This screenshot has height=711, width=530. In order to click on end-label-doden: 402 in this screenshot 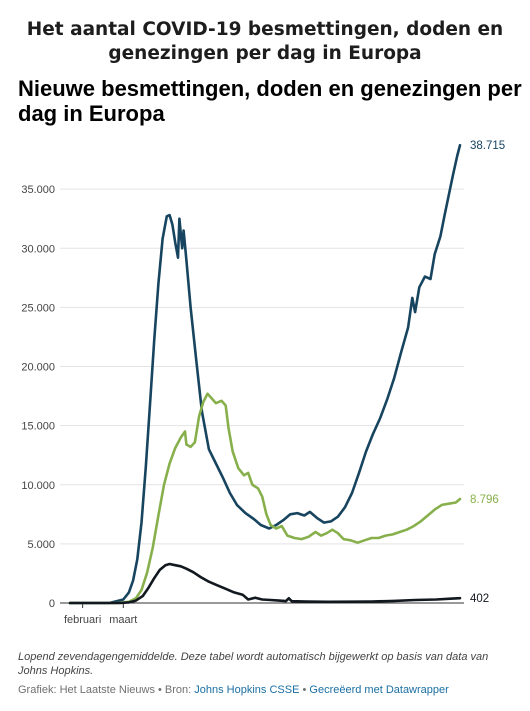, I will do `click(479, 599)`.